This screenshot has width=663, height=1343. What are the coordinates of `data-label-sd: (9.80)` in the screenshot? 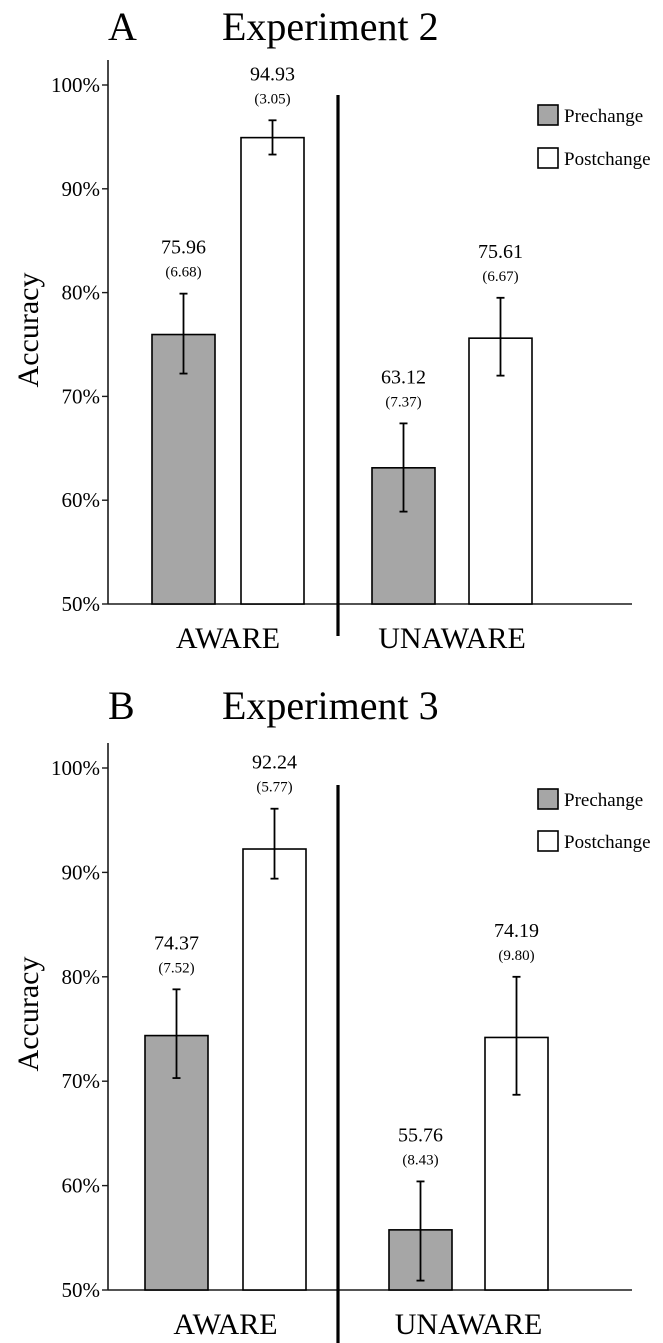 It's located at (516, 956).